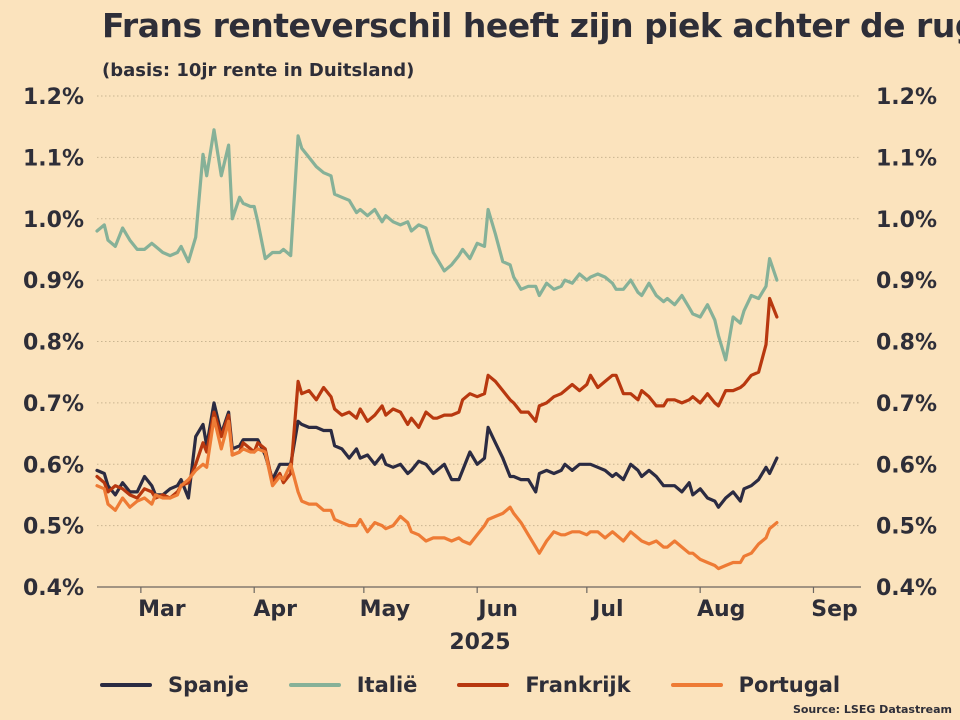 Image resolution: width=960 pixels, height=720 pixels. Describe the element at coordinates (696, 685) in the screenshot. I see `legend-swatch-portugal` at that location.